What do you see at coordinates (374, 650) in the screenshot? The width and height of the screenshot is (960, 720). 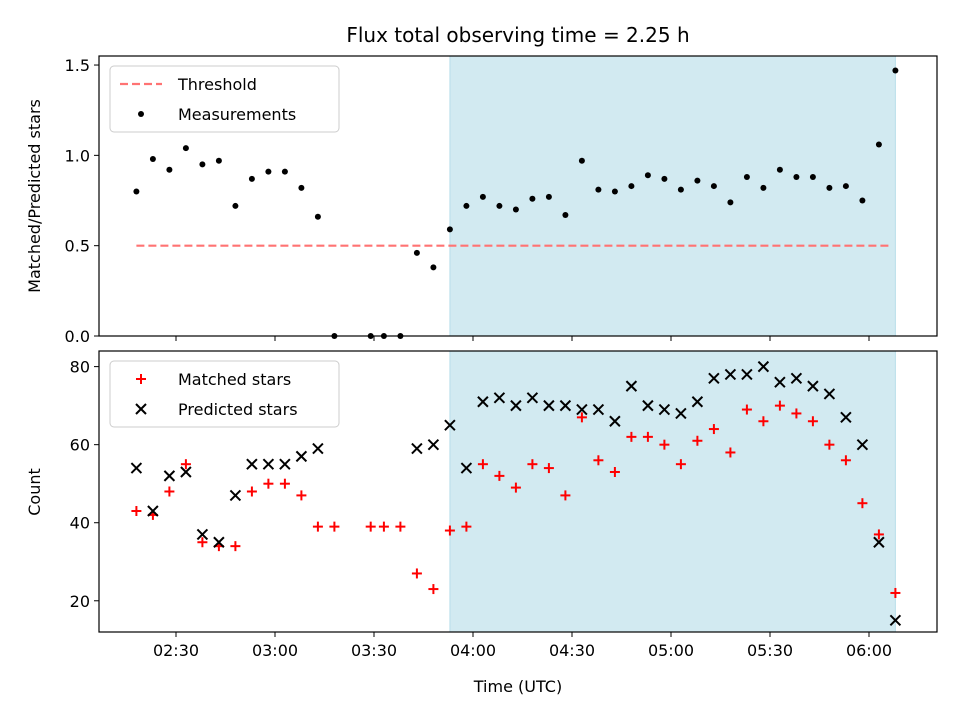 I see `x-tick-label: 03:30` at bounding box center [374, 650].